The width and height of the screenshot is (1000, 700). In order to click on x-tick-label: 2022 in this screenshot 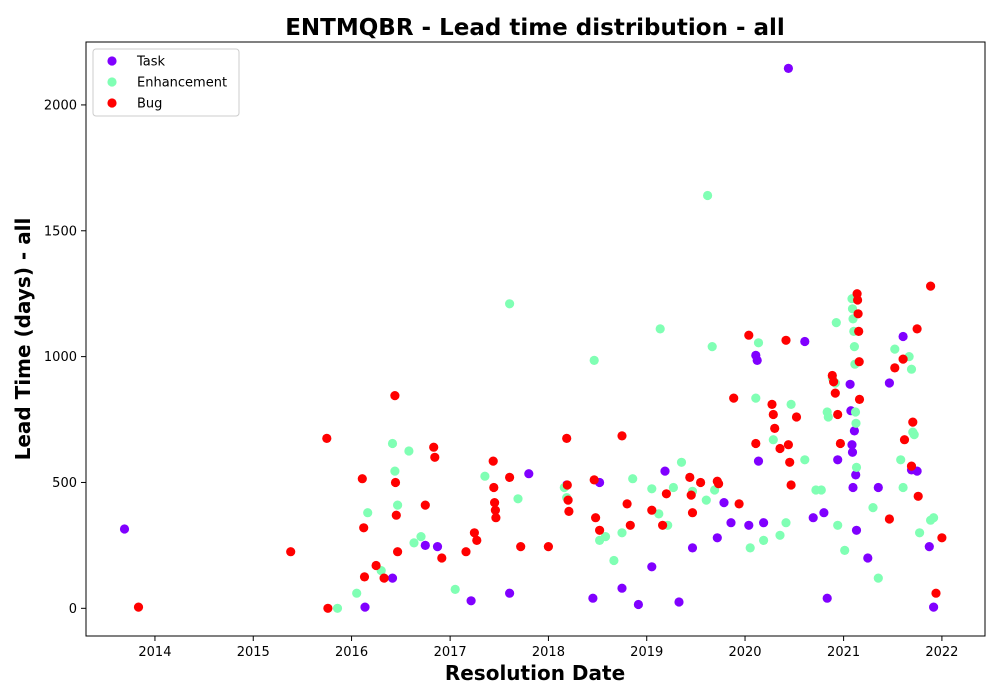, I will do `click(941, 652)`.